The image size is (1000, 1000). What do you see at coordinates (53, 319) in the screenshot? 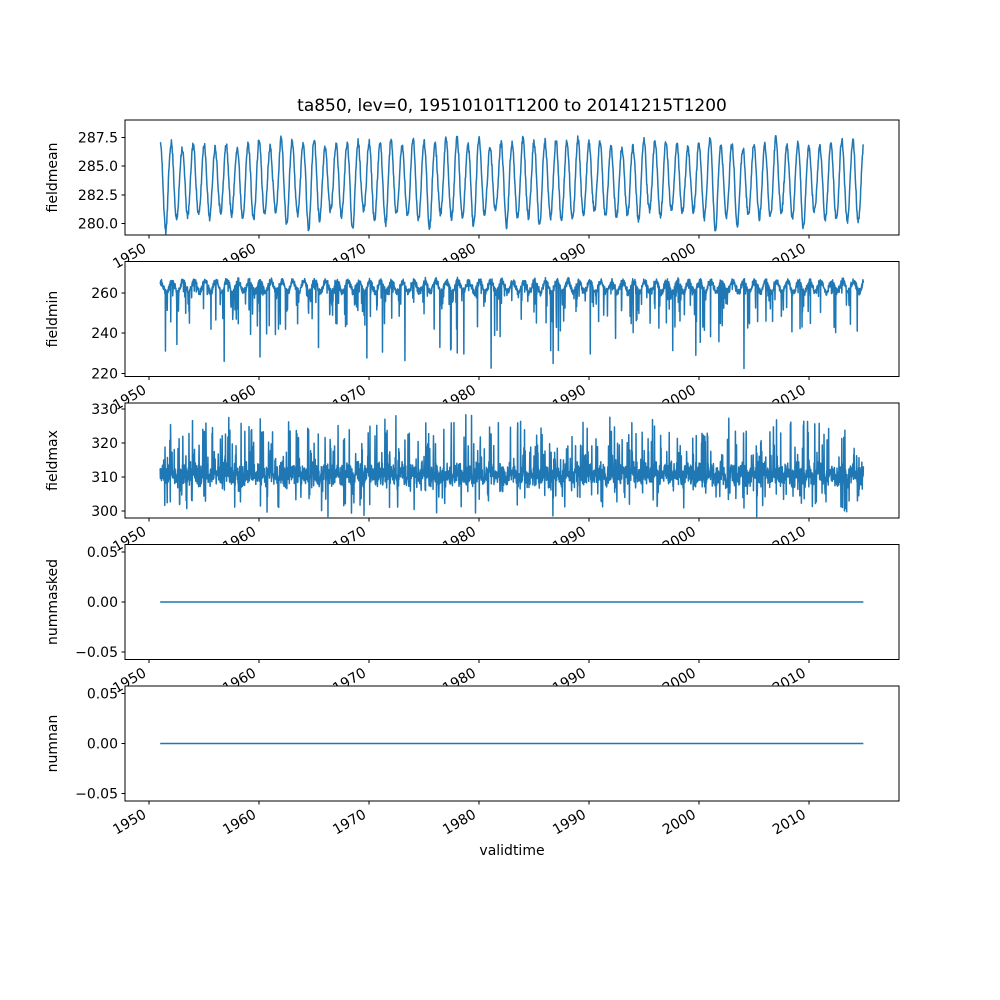
I see `y-axis-label: fieldmin` at bounding box center [53, 319].